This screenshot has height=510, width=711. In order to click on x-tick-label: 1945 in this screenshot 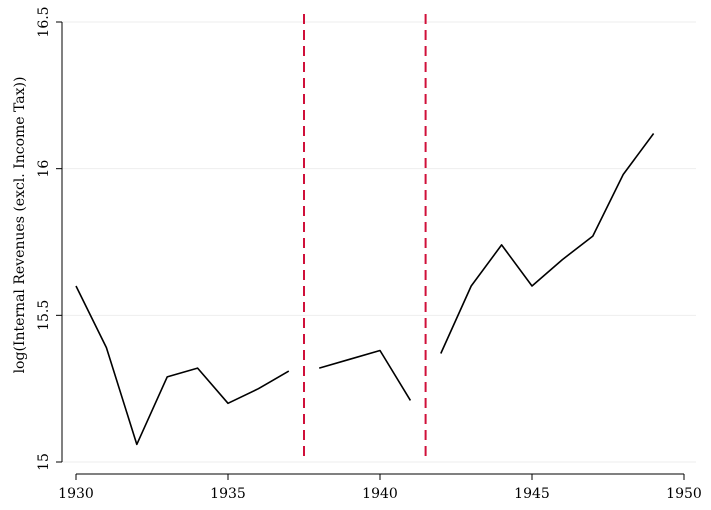, I will do `click(532, 494)`.